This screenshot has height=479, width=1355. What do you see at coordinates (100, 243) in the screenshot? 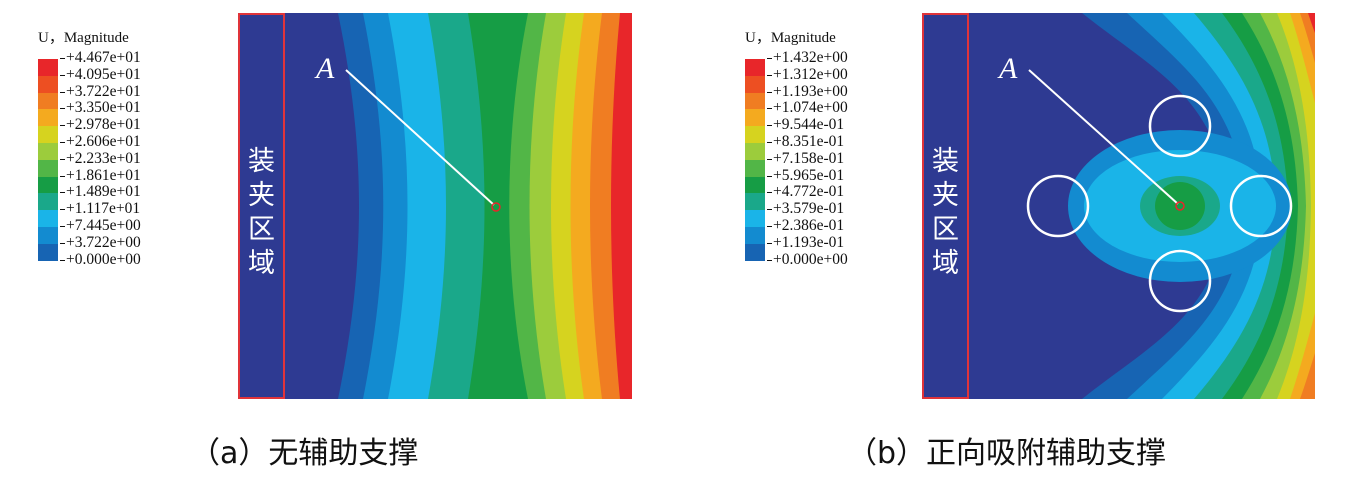
I see `legend-label: +3.722e+00` at bounding box center [100, 243].